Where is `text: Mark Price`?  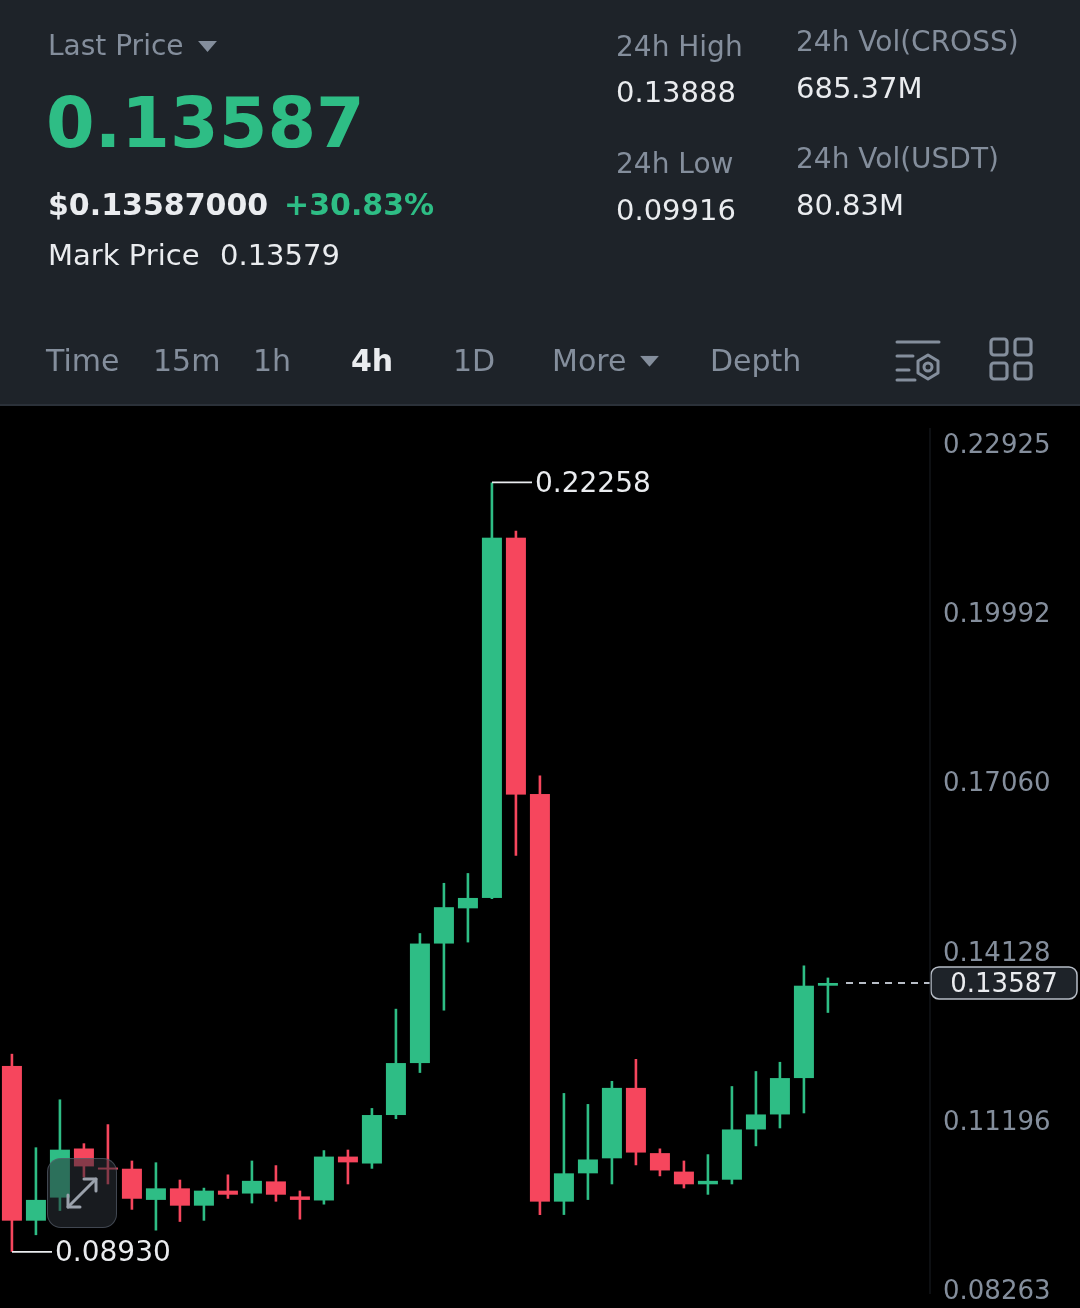
text: Mark Price is located at coordinates (124, 255).